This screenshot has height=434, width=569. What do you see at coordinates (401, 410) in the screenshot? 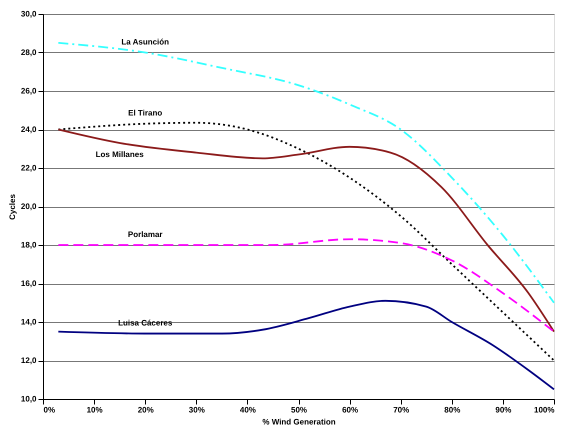
I see `x-tick-label: 70%` at bounding box center [401, 410].